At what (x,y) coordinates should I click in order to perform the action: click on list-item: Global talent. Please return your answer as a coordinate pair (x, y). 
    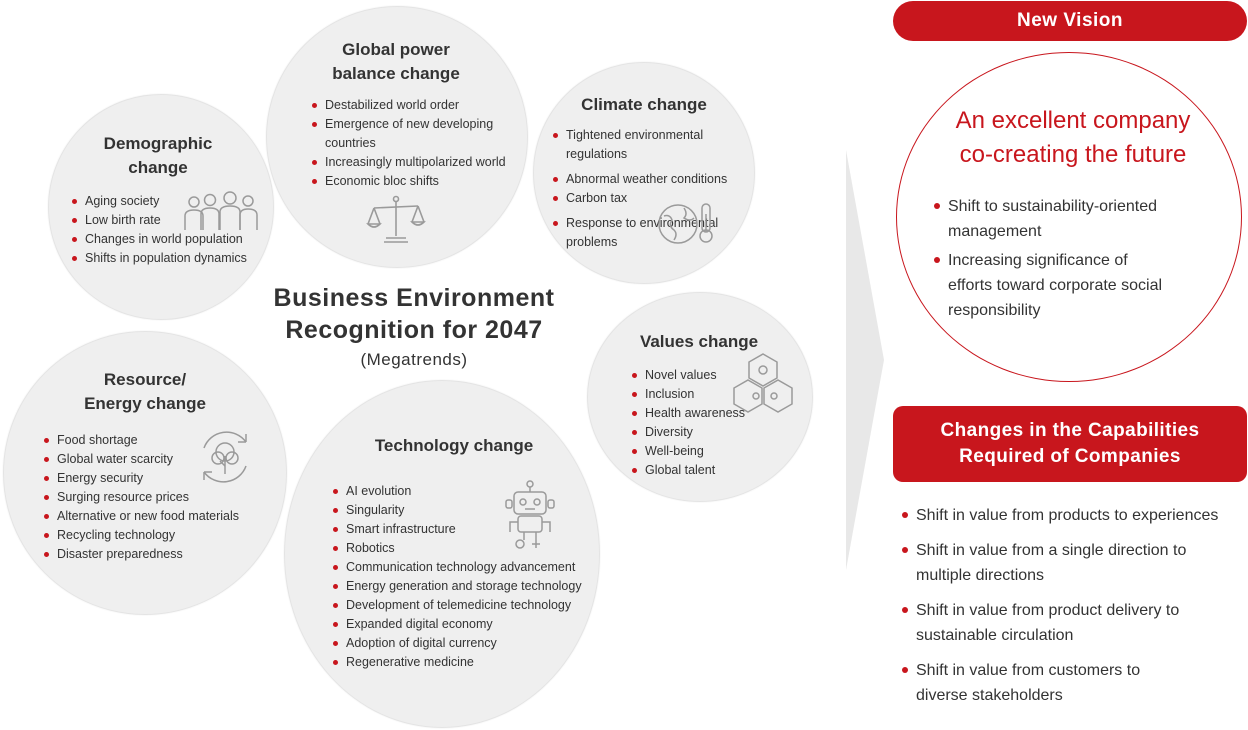
    Looking at the image, I should click on (707, 470).